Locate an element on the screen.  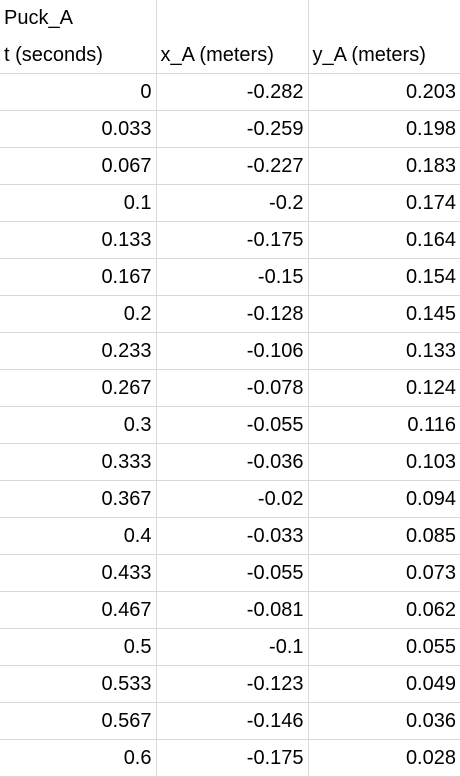
cell-time: 0.033 is located at coordinates (78, 129).